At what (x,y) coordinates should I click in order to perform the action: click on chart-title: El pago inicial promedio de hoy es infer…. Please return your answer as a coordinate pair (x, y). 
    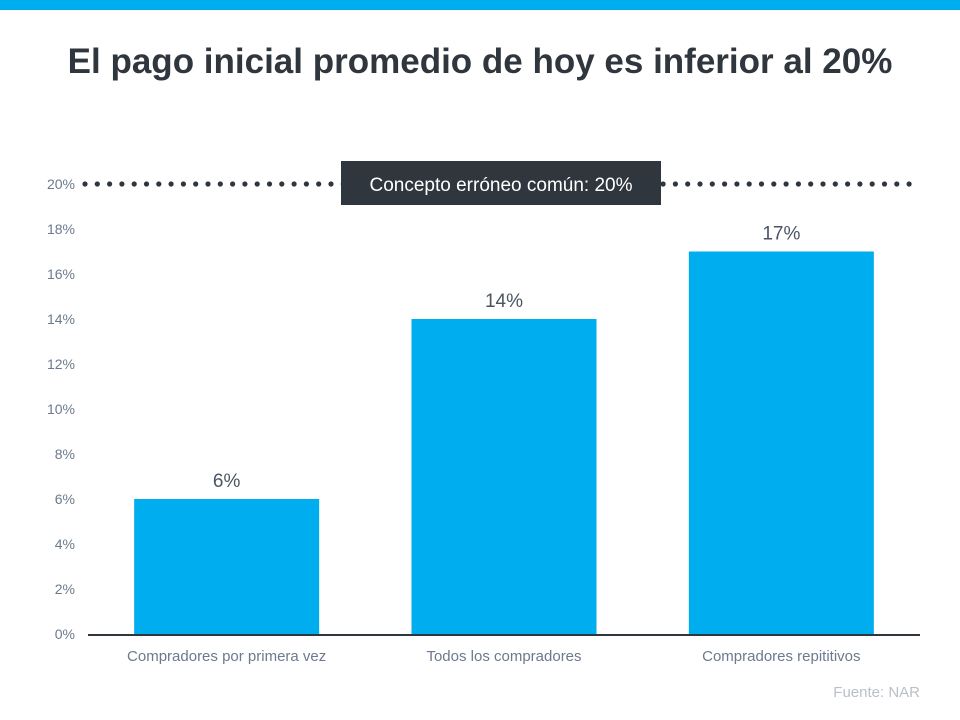
    Looking at the image, I should click on (480, 61).